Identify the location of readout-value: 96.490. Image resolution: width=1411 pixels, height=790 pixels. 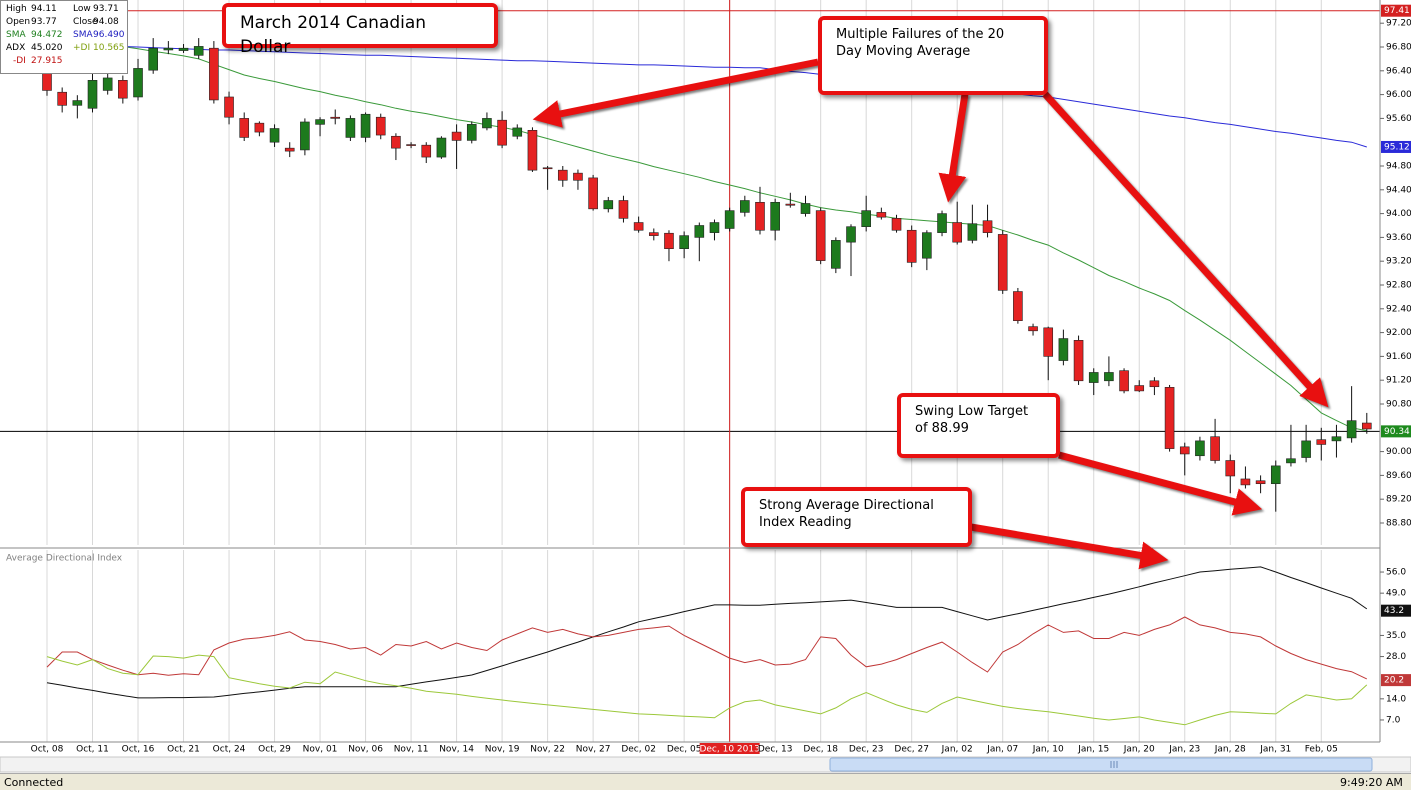
(109, 35).